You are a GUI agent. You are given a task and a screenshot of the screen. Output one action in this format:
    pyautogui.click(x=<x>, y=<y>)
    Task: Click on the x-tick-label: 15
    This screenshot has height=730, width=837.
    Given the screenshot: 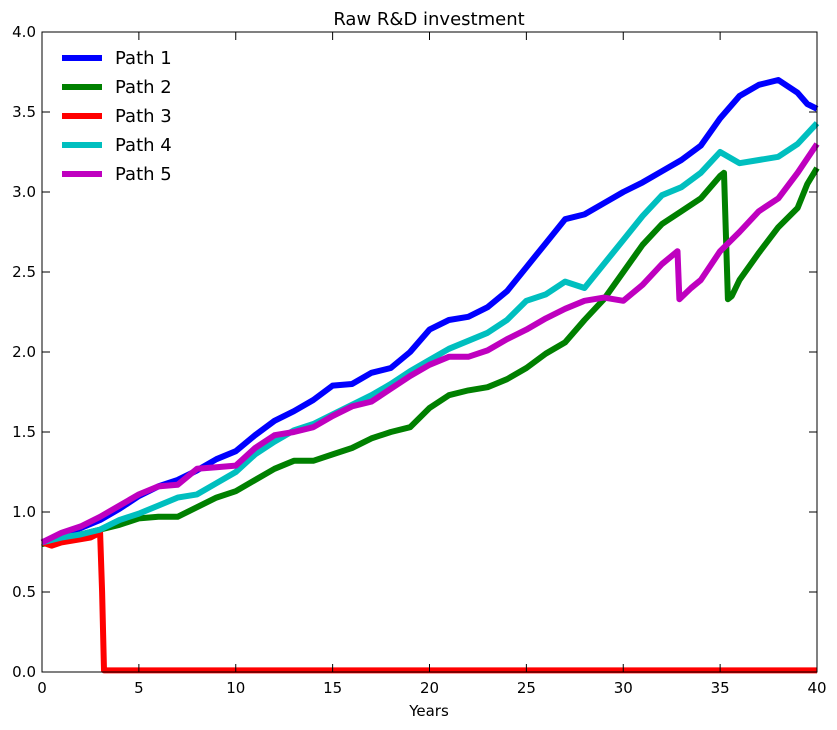 What is the action you would take?
    pyautogui.click(x=332, y=688)
    